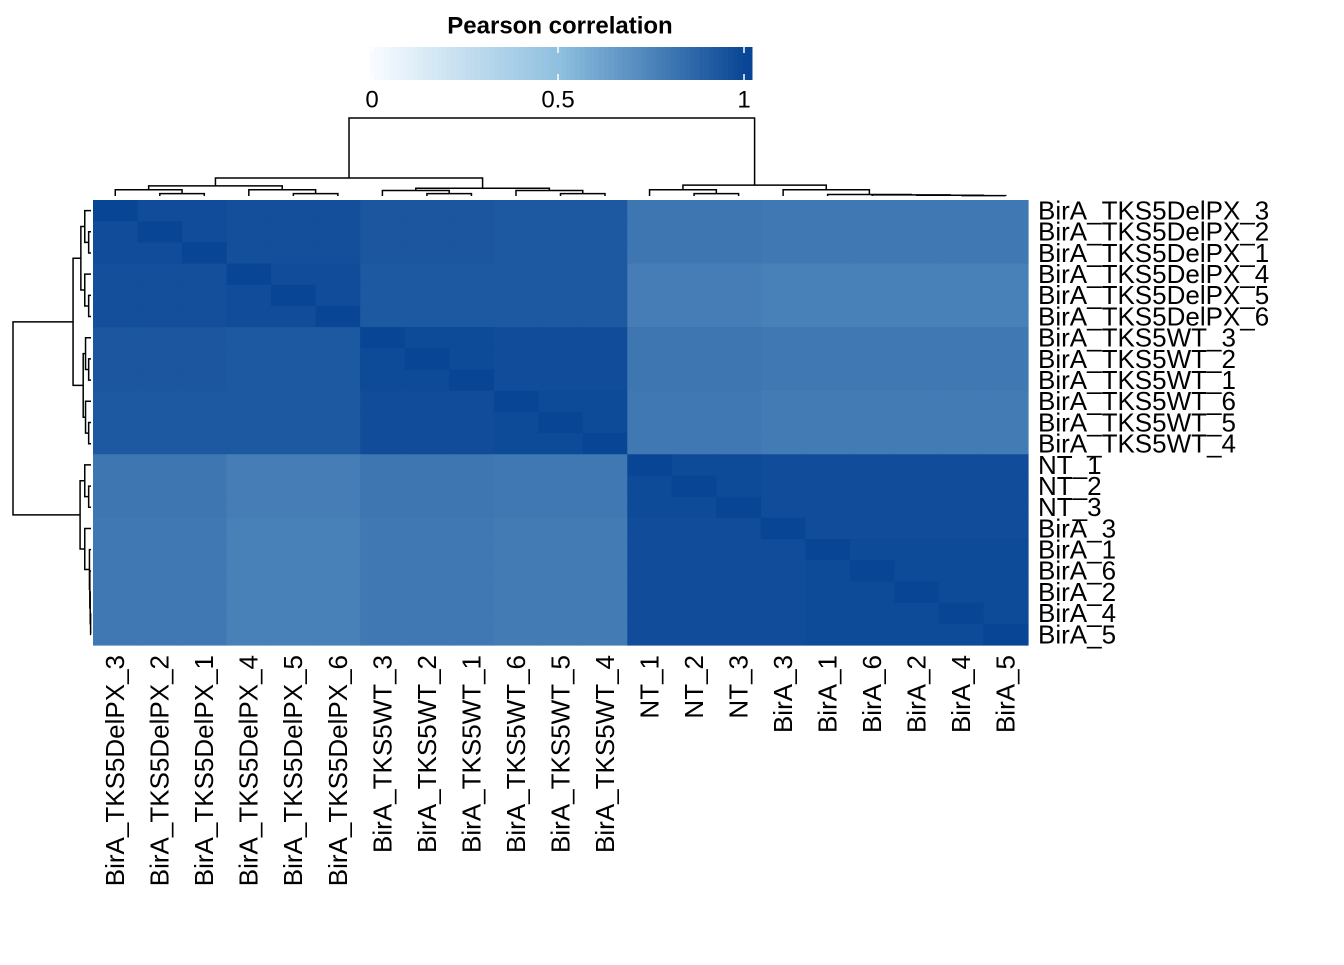  I want to click on top-dendrogram, so click(348, 183).